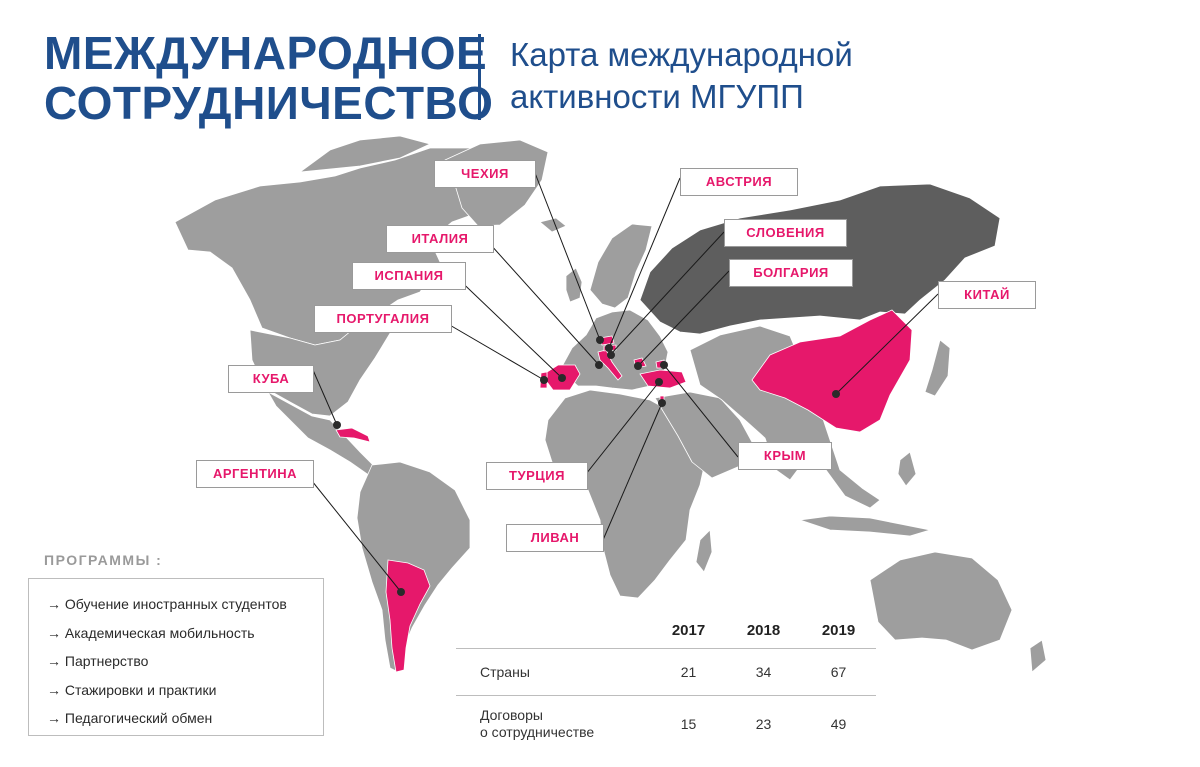 This screenshot has width=1200, height=767. I want to click on indonesia, so click(865, 526).